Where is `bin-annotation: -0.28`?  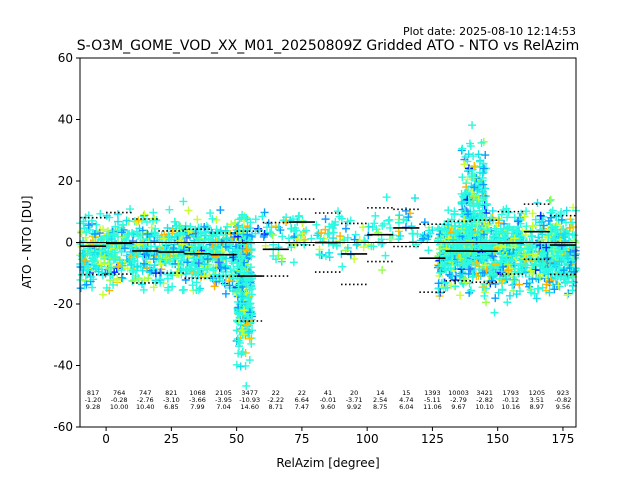 bin-annotation: -0.28 is located at coordinates (119, 400).